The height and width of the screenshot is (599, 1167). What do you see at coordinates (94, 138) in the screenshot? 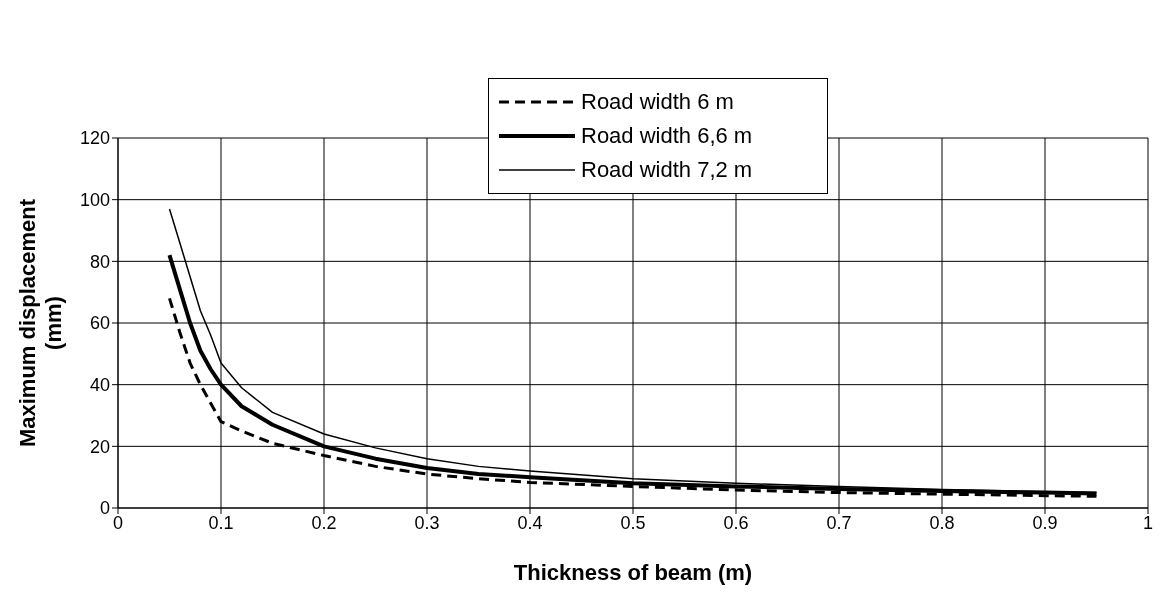
I see `y-tick-label: 120` at bounding box center [94, 138].